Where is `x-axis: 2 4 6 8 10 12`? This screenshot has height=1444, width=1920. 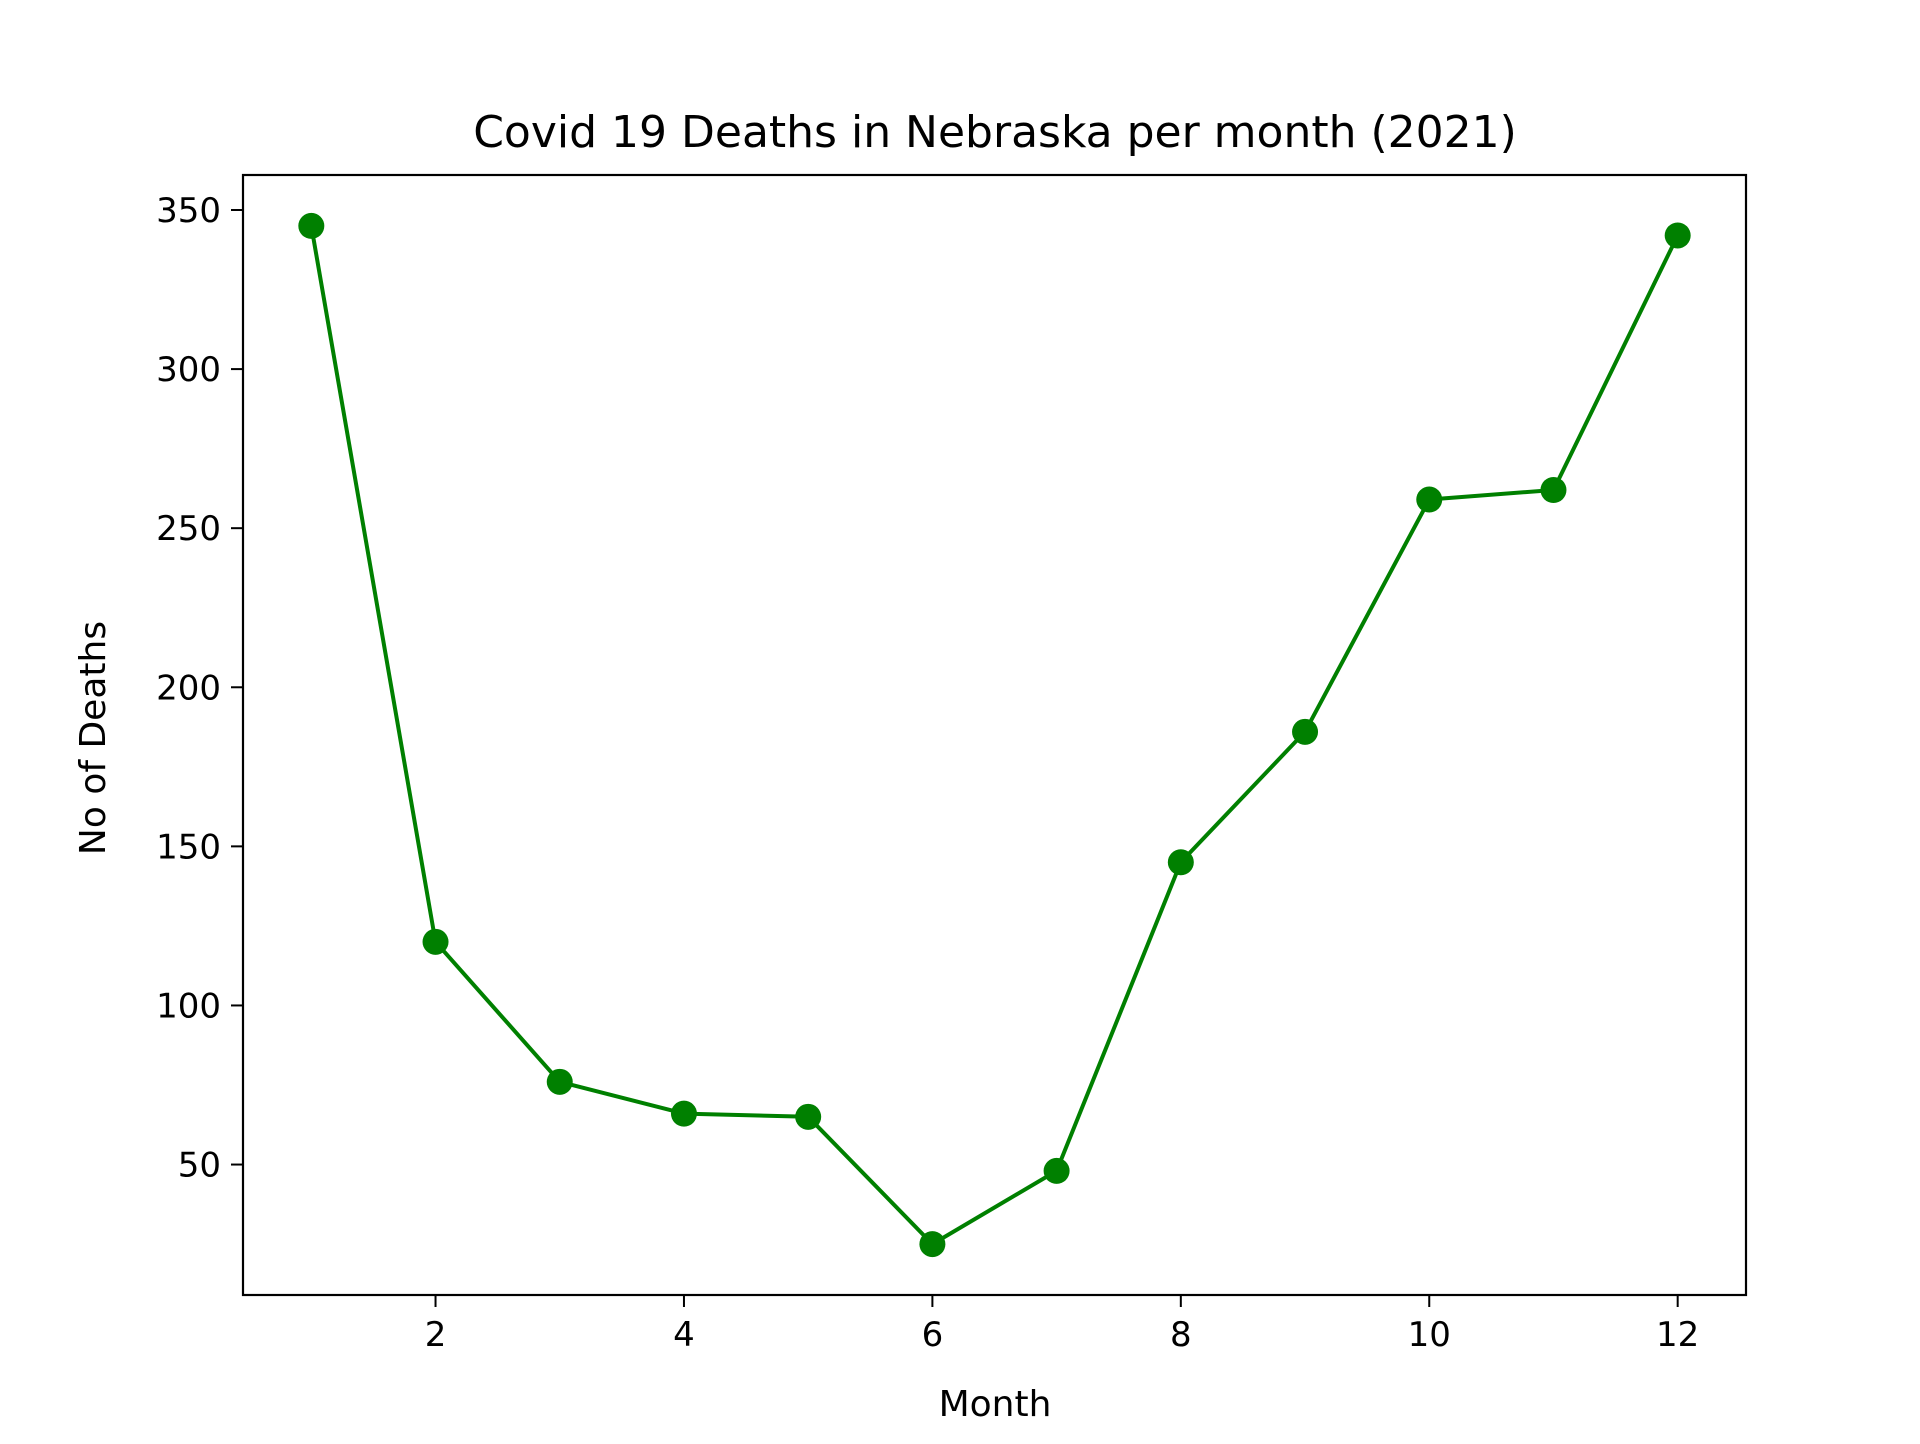 x-axis: 2 4 6 8 10 12 is located at coordinates (1062, 1325).